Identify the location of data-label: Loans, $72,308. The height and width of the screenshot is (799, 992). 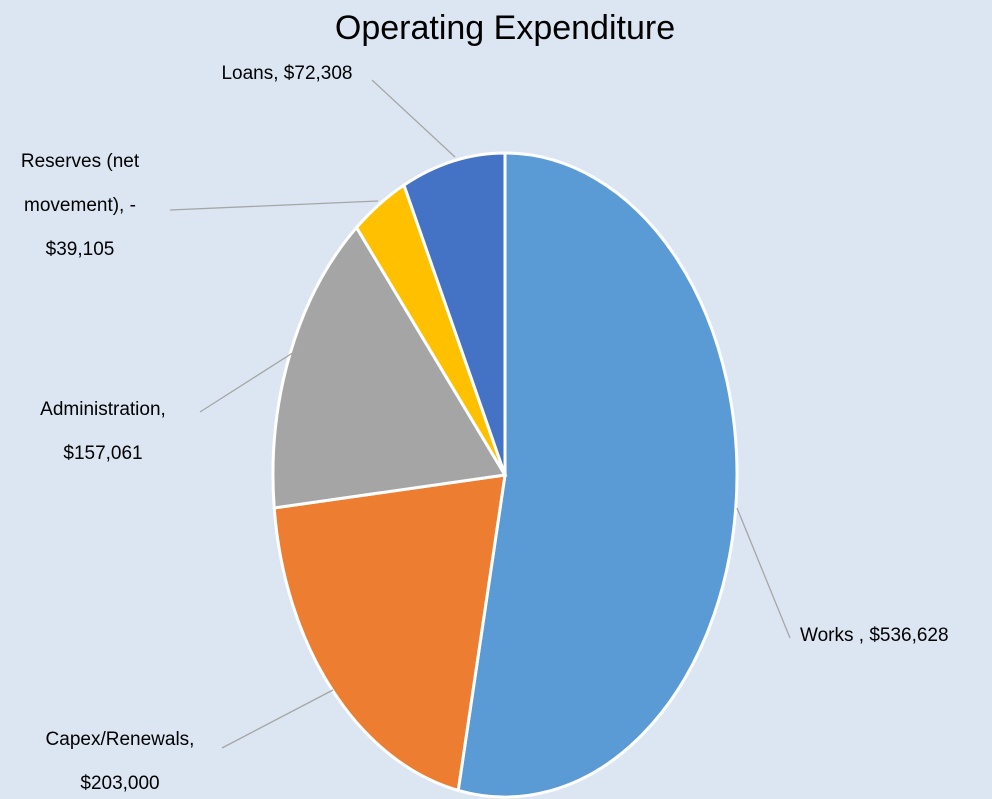
(286, 73).